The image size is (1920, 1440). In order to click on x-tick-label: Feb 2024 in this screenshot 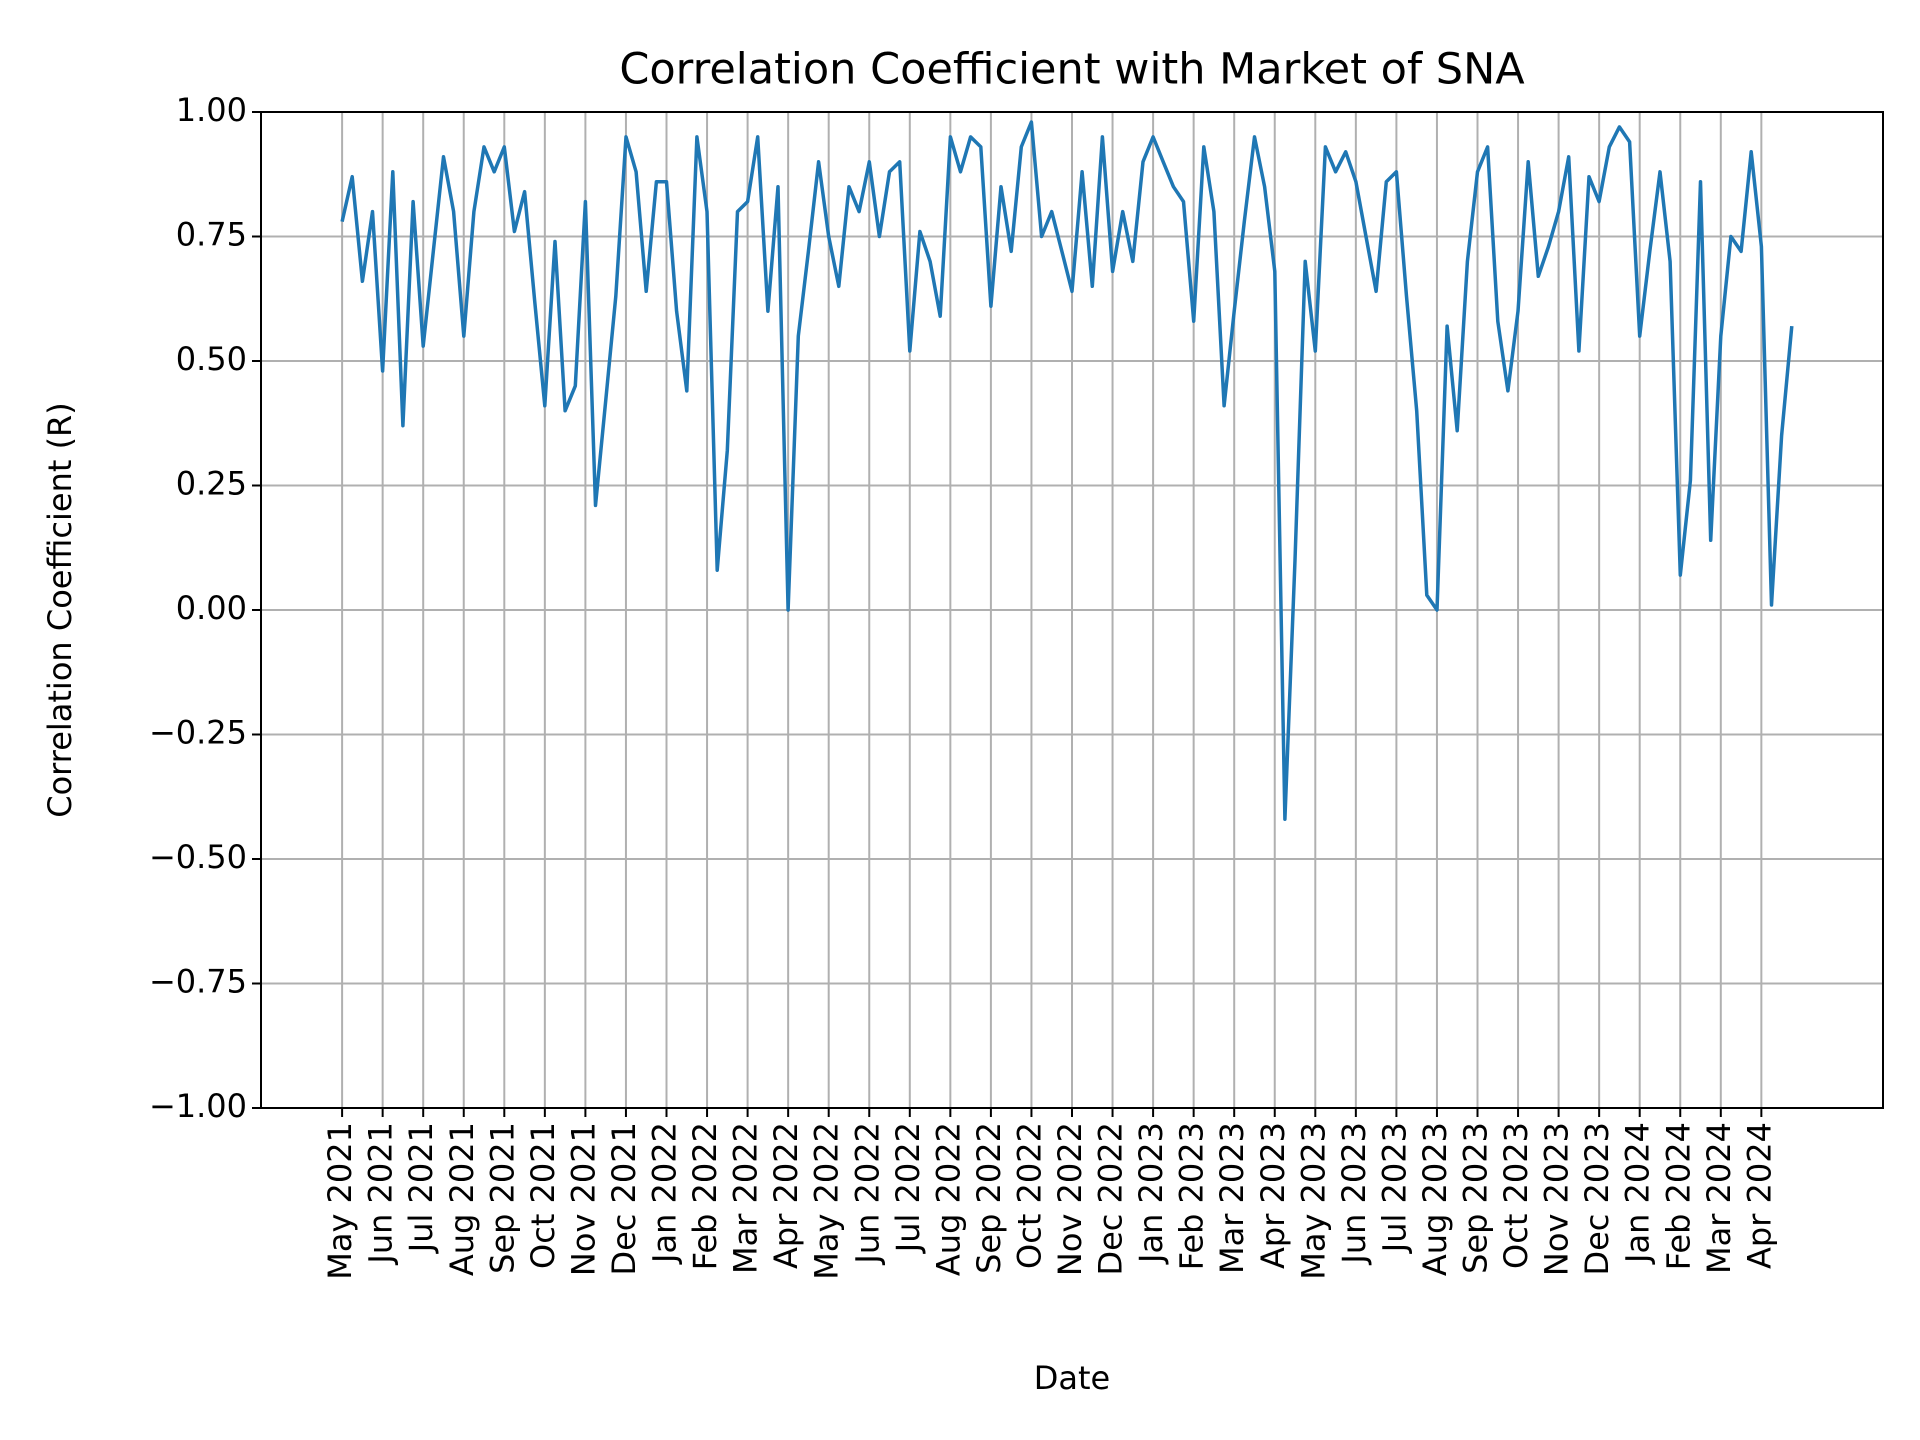, I will do `click(1678, 1196)`.